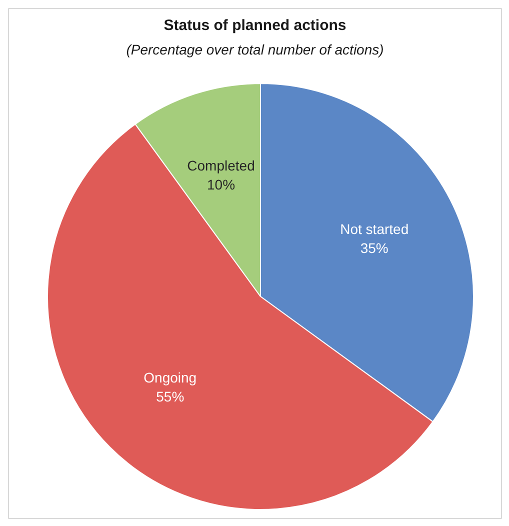 This screenshot has height=526, width=509. What do you see at coordinates (374, 228) in the screenshot?
I see `slice-label: Not started` at bounding box center [374, 228].